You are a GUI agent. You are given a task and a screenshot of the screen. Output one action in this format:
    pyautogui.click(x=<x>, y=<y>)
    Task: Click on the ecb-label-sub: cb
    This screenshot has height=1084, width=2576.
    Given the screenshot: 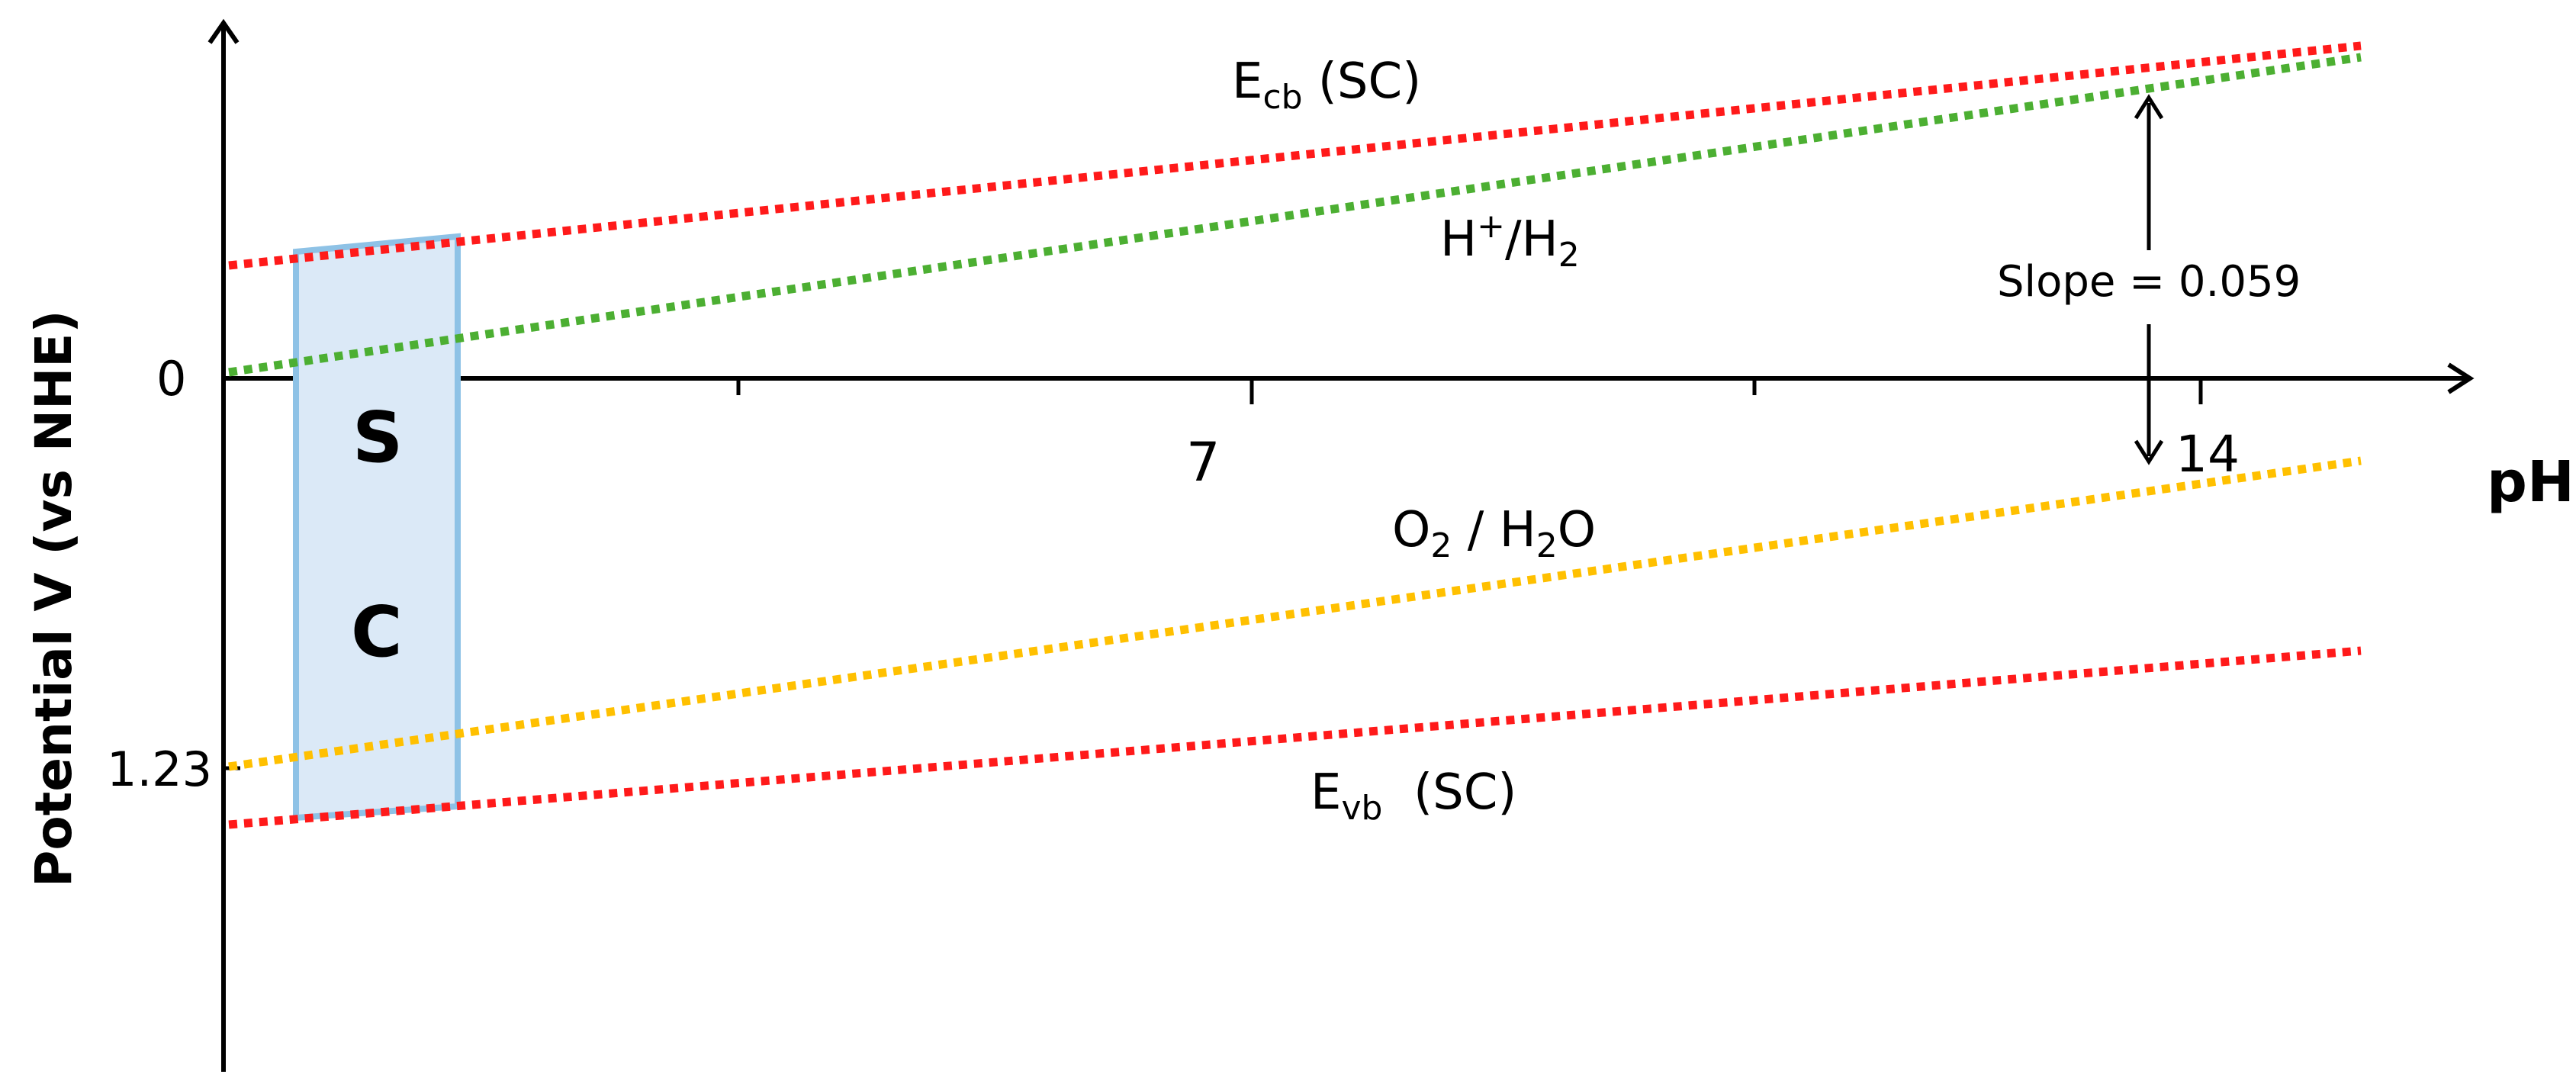 What is the action you would take?
    pyautogui.click(x=1282, y=97)
    